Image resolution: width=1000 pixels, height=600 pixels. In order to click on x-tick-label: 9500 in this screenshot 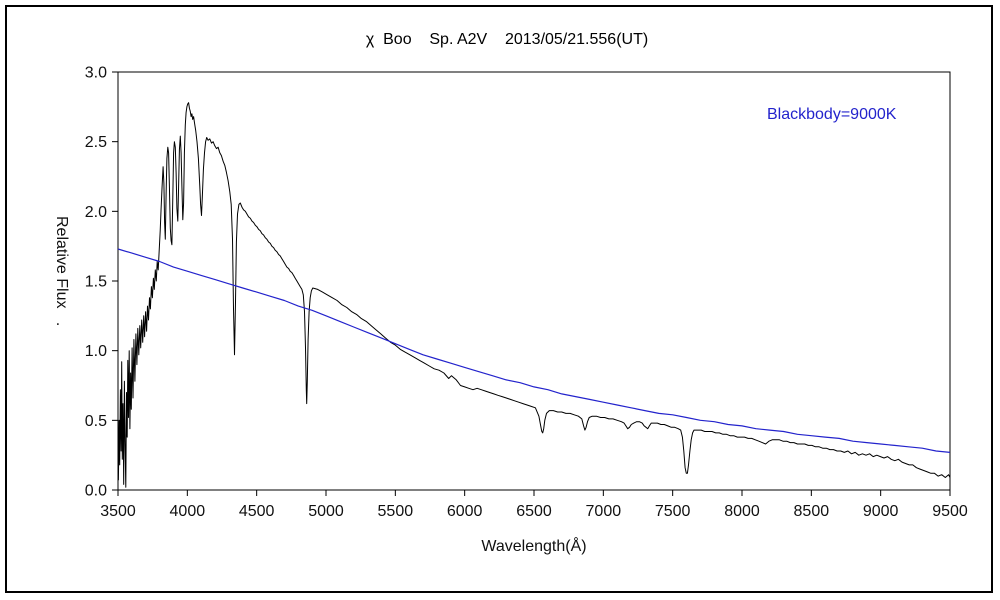, I will do `click(950, 511)`.